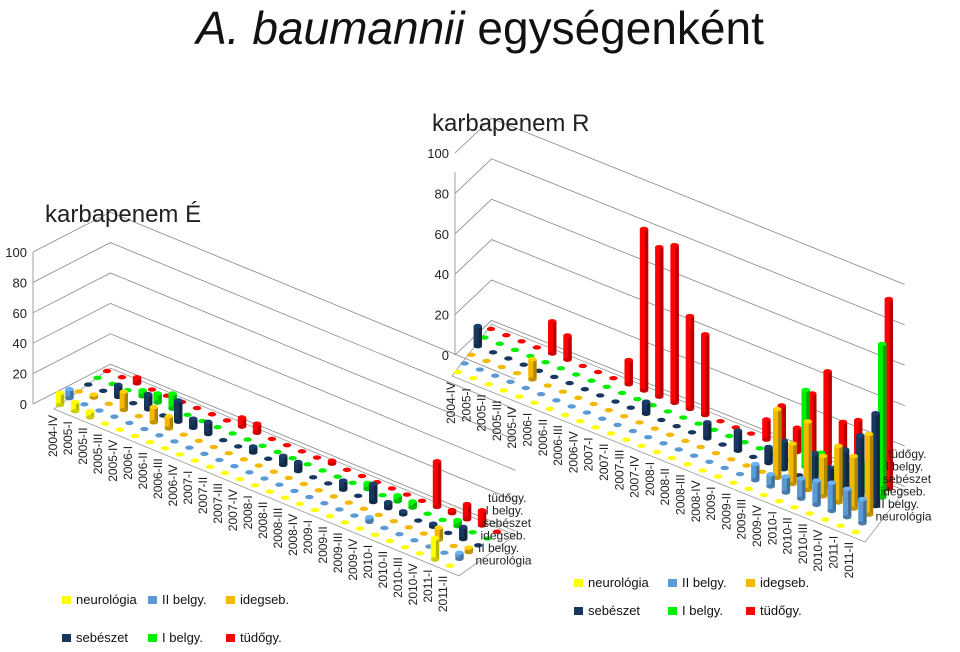 This screenshot has height=652, width=960. I want to click on bar-neurológia-2010-IV, so click(420, 553).